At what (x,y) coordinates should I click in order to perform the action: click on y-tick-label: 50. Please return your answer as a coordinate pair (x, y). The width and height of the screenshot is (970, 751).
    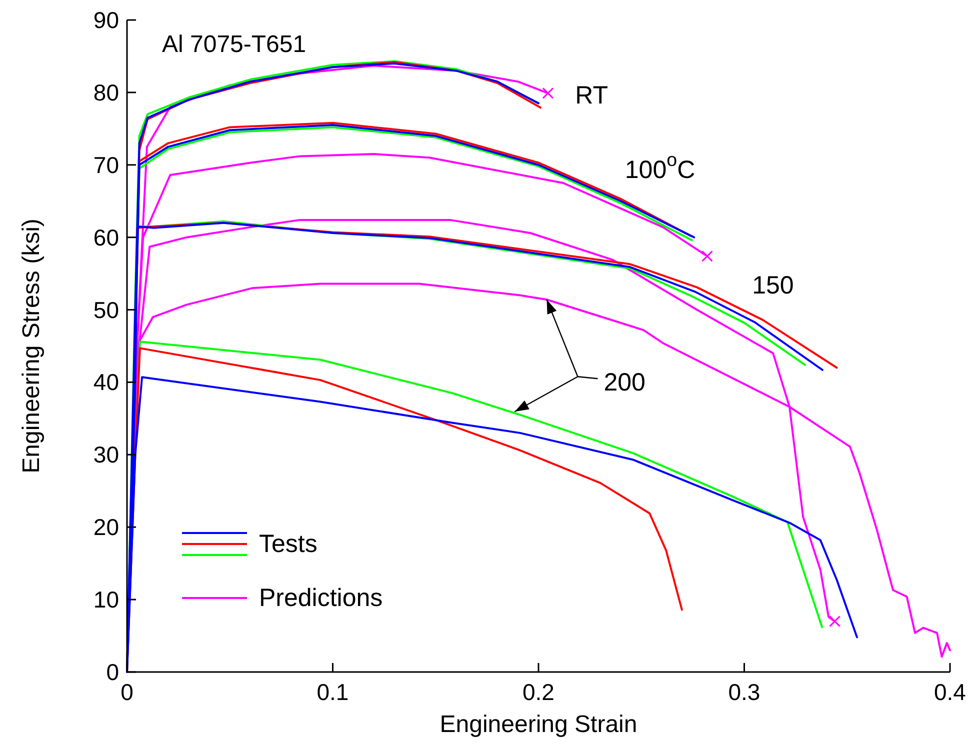
    Looking at the image, I should click on (106, 309).